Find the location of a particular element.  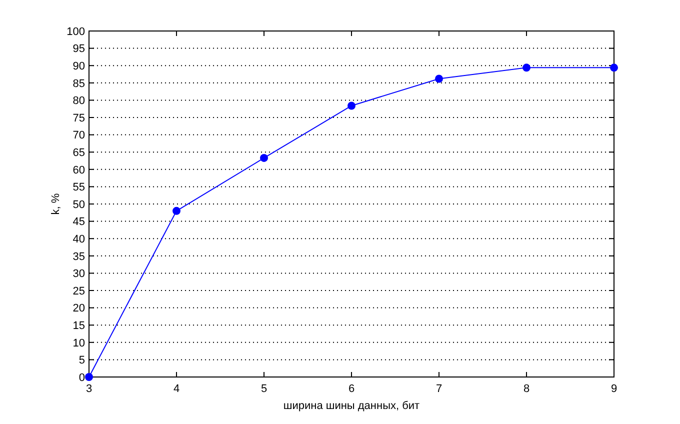

y-tick-label: 85 is located at coordinates (78, 84).